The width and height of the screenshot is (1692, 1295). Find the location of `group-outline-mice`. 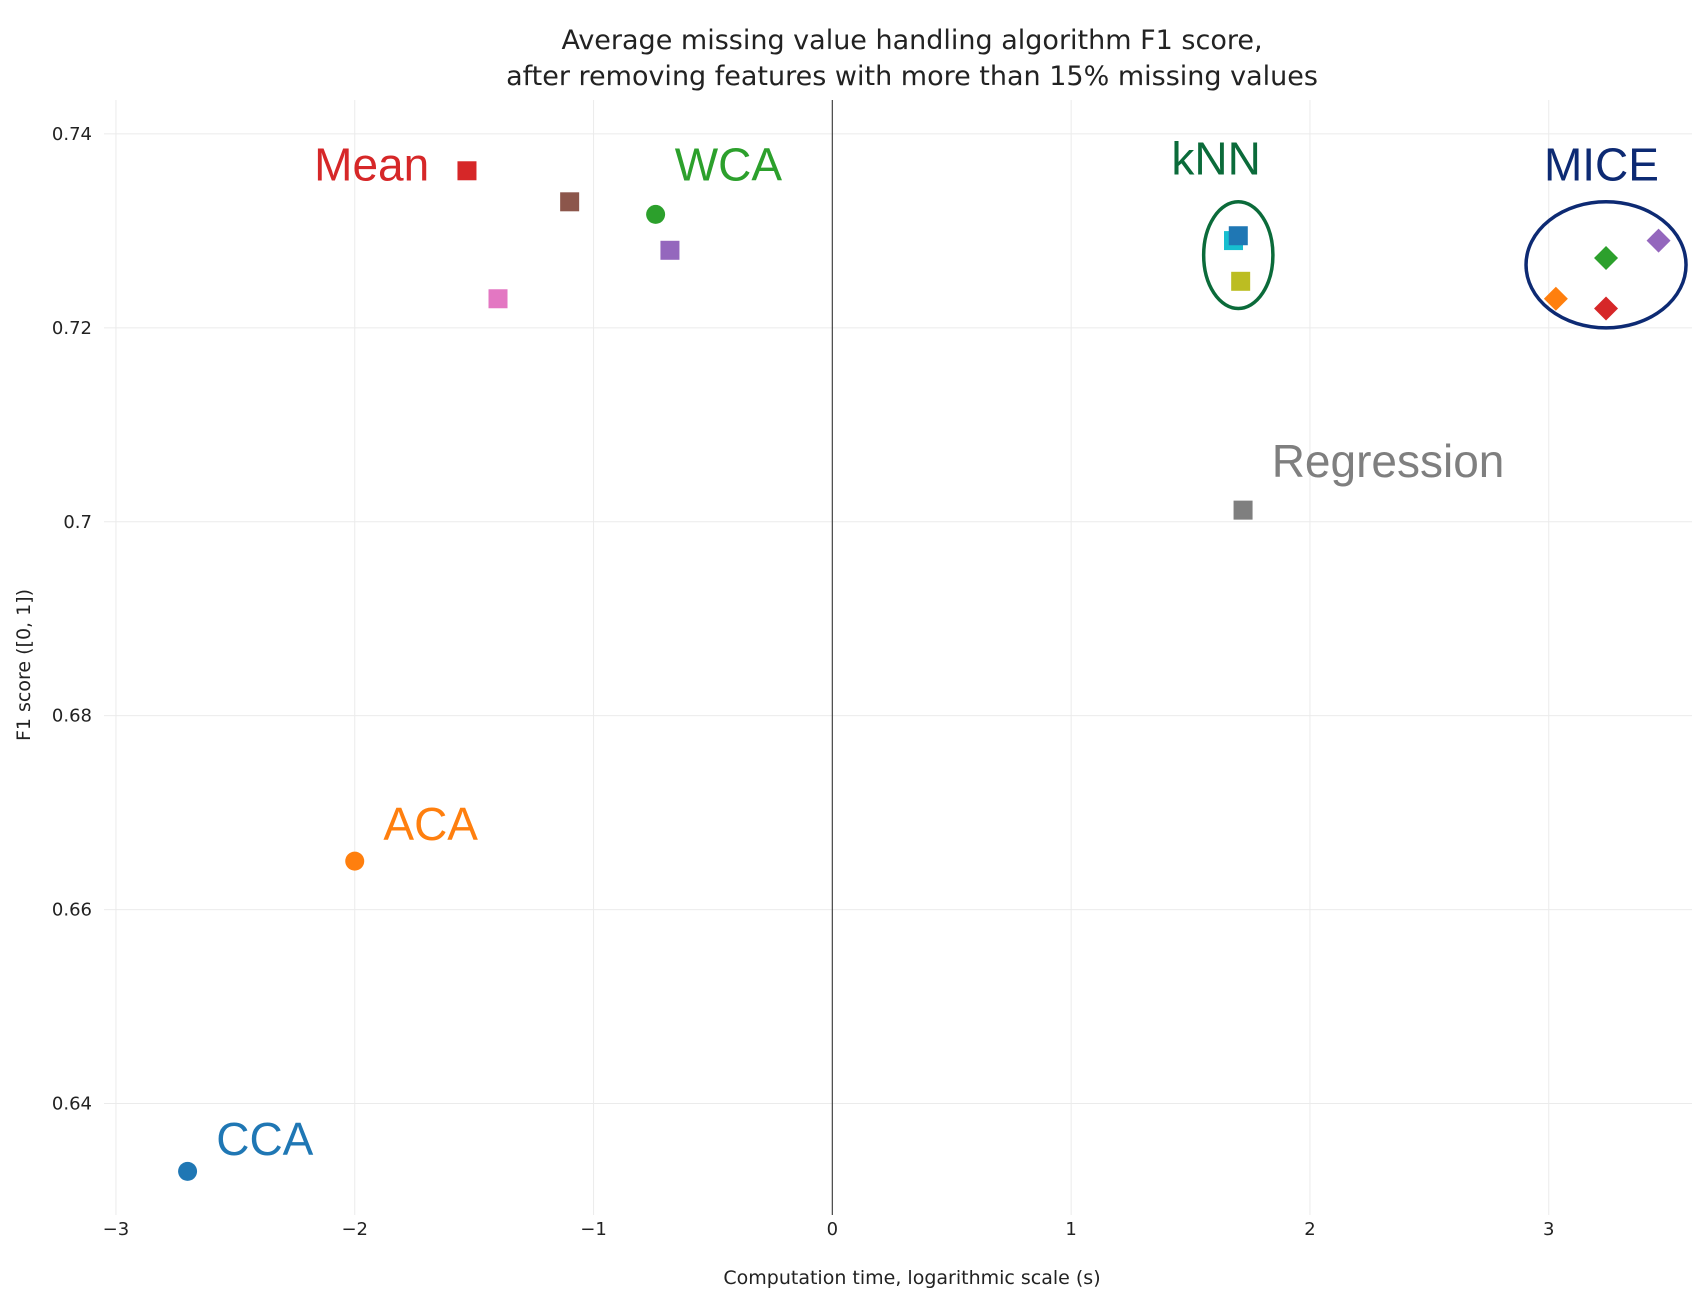

group-outline-mice is located at coordinates (1606, 265).